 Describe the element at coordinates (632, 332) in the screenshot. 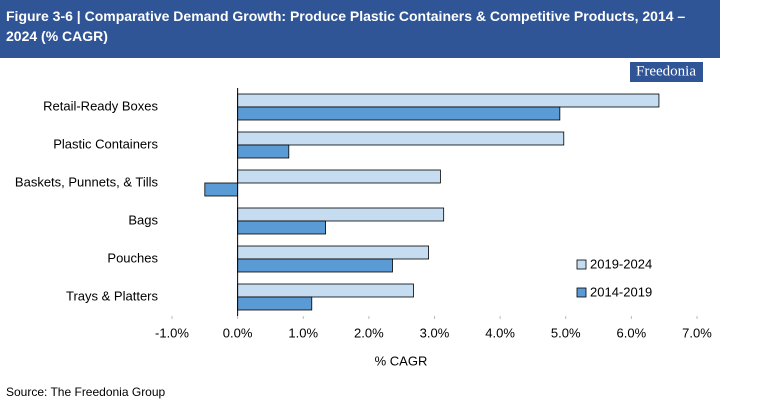

I see `x-tick-label: 6.0%` at that location.